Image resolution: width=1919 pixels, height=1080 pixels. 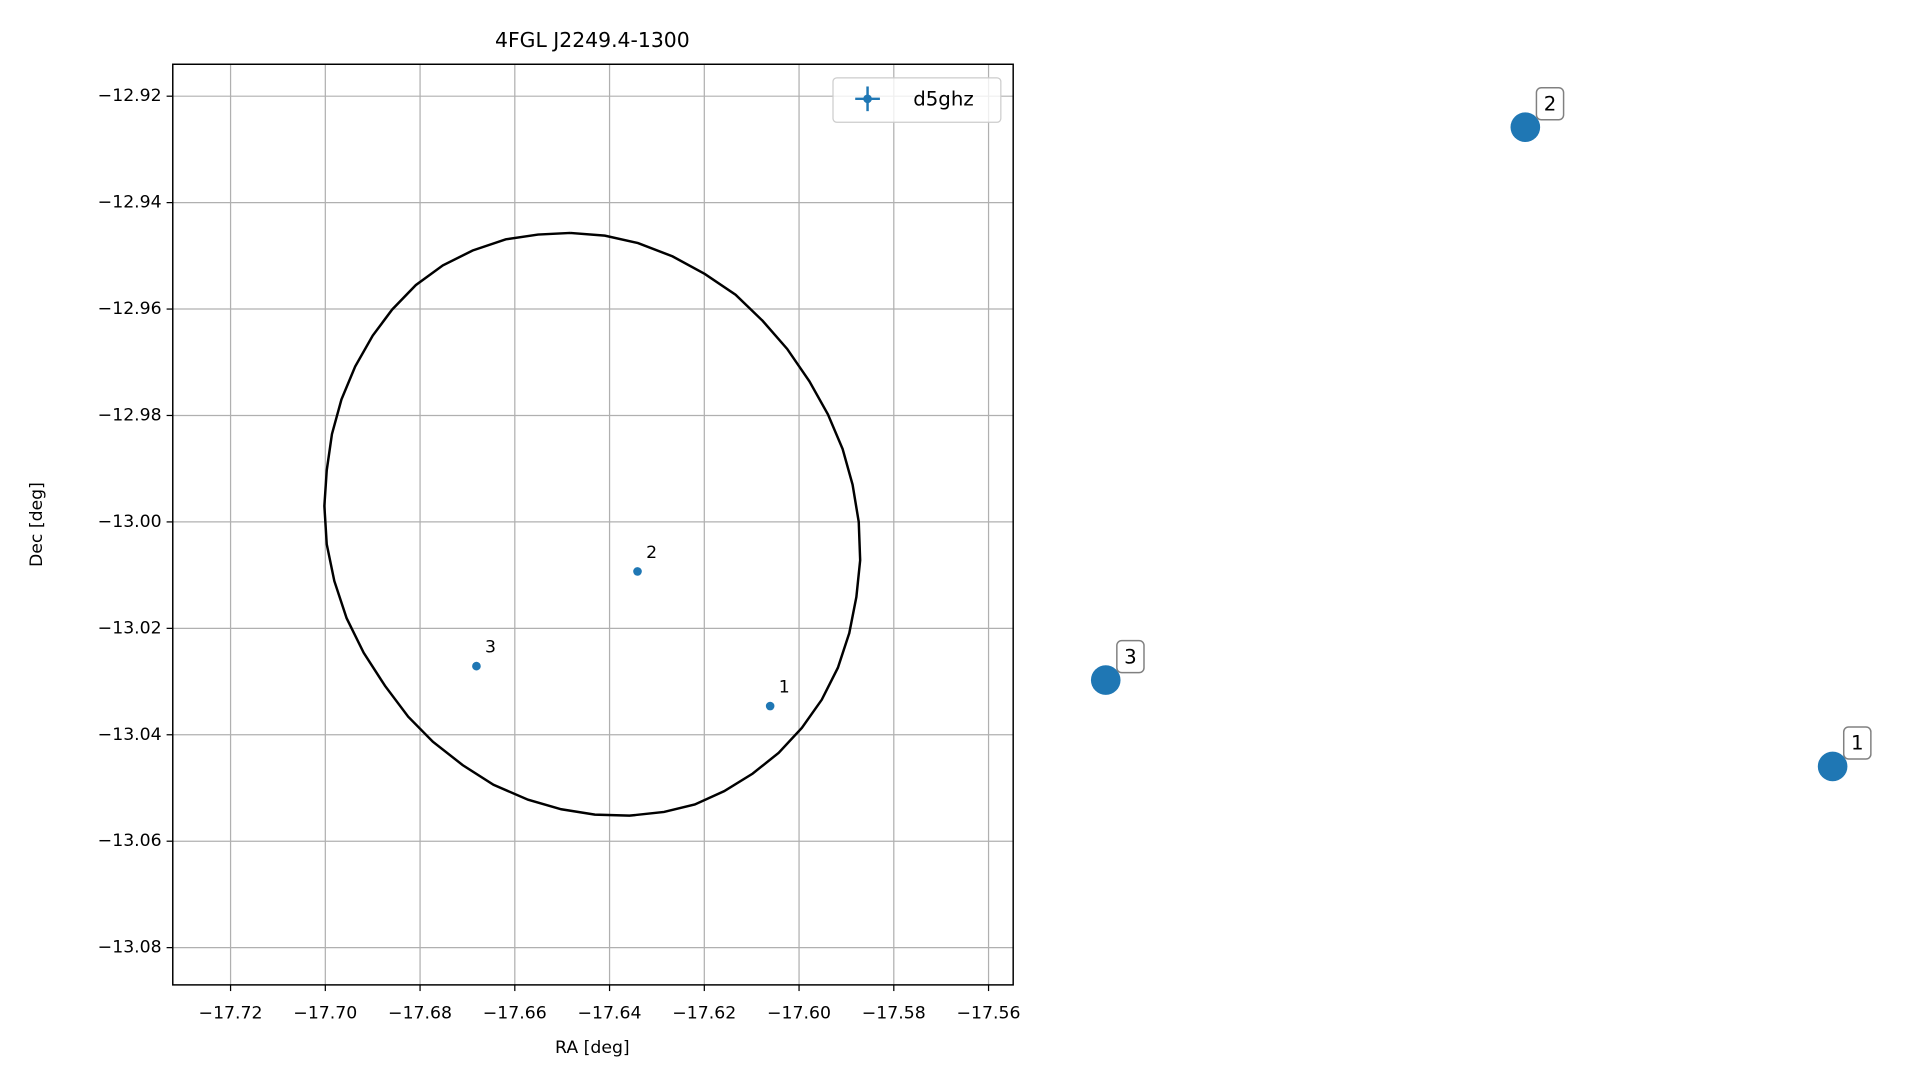 What do you see at coordinates (231, 1013) in the screenshot?
I see `x-tick-label: −17.72` at bounding box center [231, 1013].